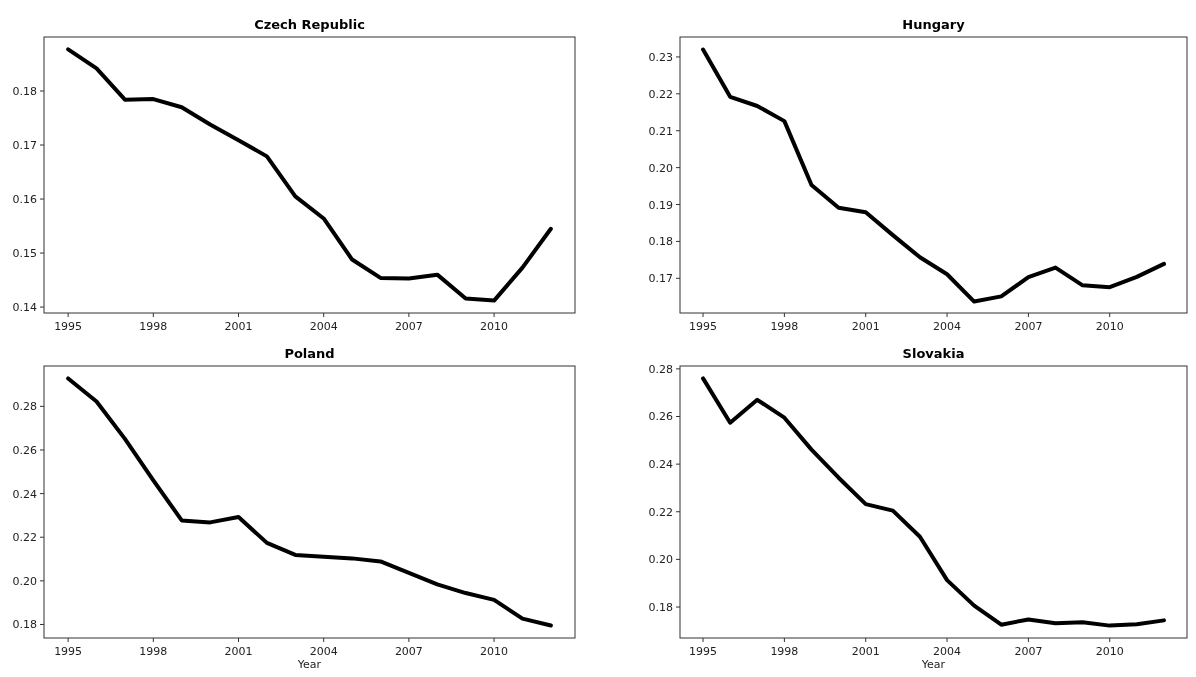 This screenshot has height=677, width=1196. Describe the element at coordinates (24, 308) in the screenshot. I see `y-tick-label: 0.14` at that location.